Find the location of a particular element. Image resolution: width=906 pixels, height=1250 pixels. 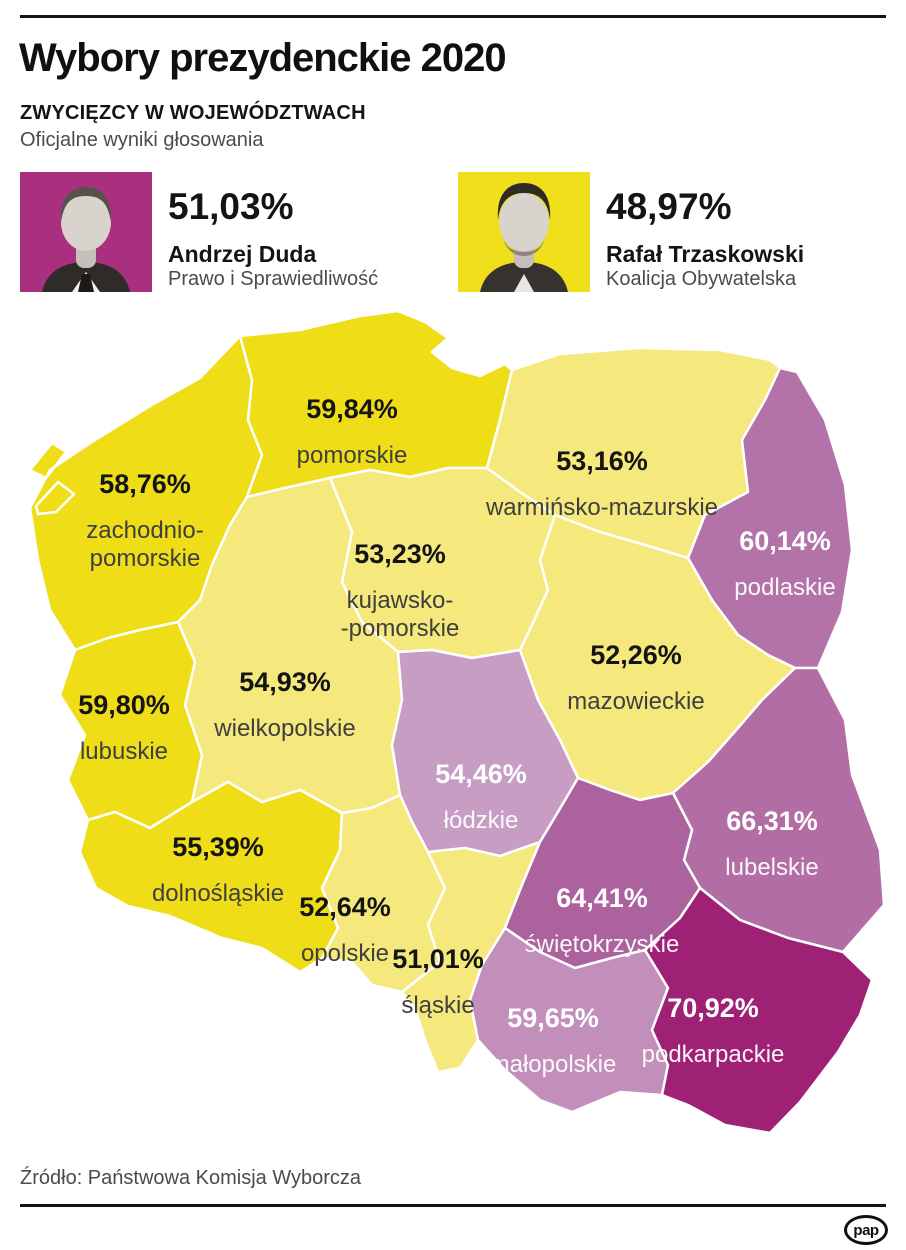

region-label-podlaskie: 60,14% podlaskie is located at coordinates (784, 564).